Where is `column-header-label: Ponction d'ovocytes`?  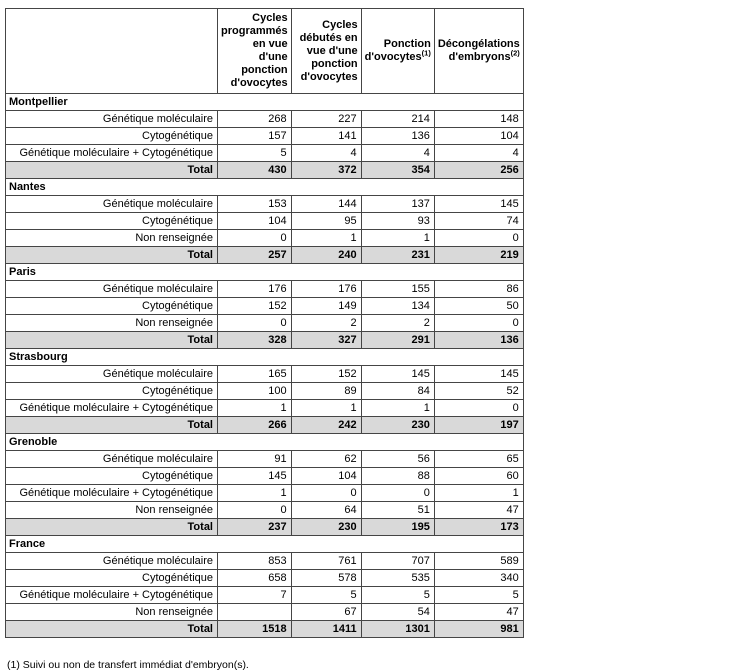 column-header-label: Ponction d'ovocytes is located at coordinates (397, 50).